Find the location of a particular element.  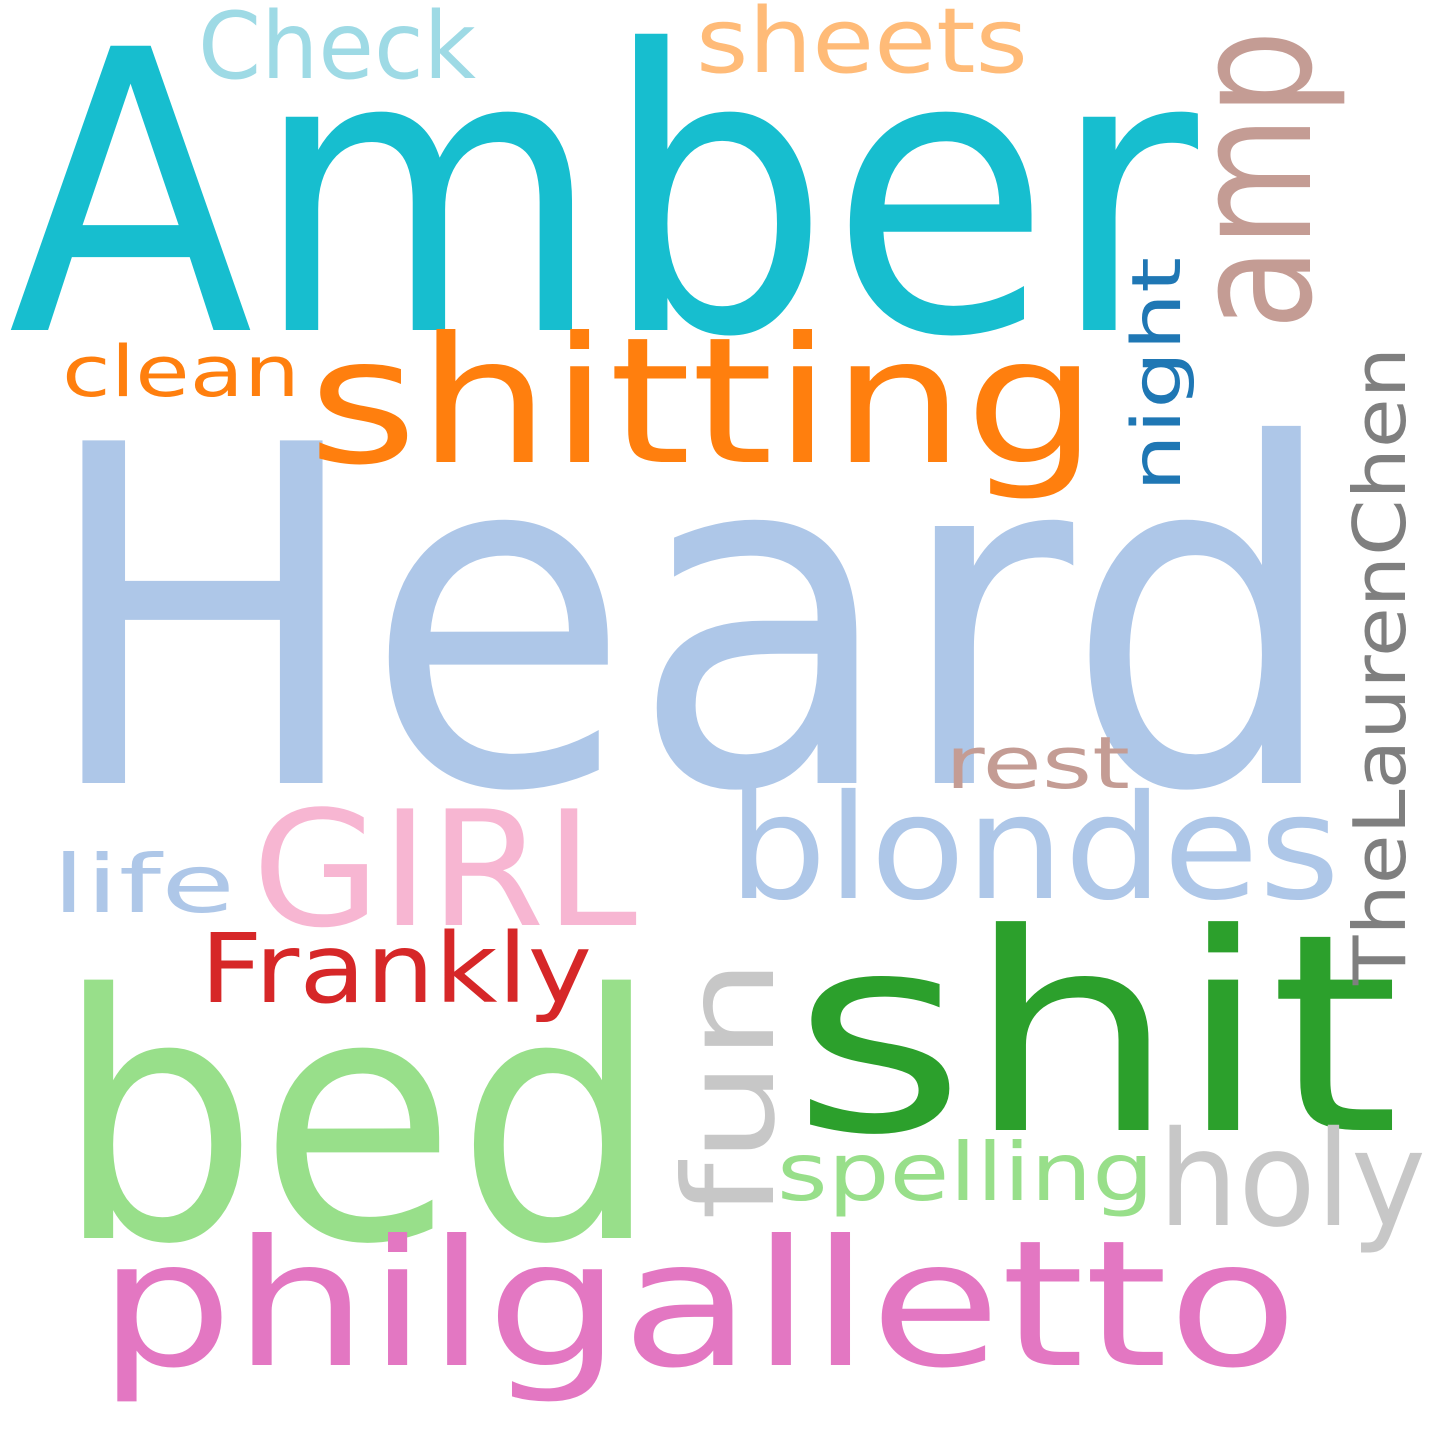

word-bed: bed is located at coordinates (357, 1121).